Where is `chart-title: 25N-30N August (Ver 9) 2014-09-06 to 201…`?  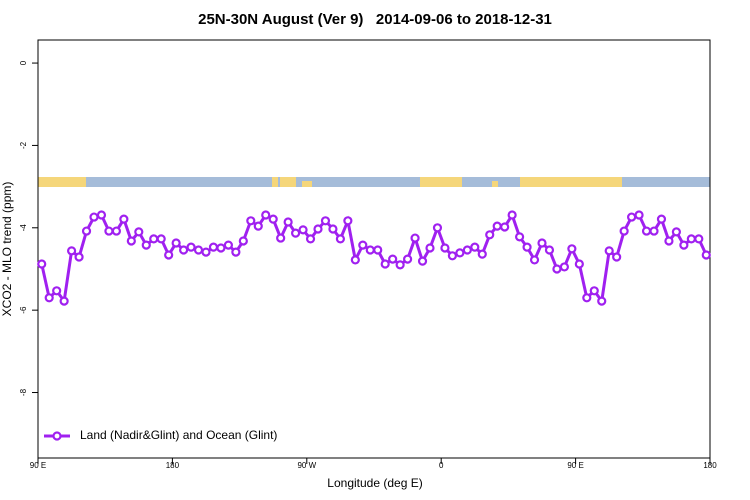
chart-title: 25N-30N August (Ver 9) 2014-09-06 to 201… is located at coordinates (375, 19).